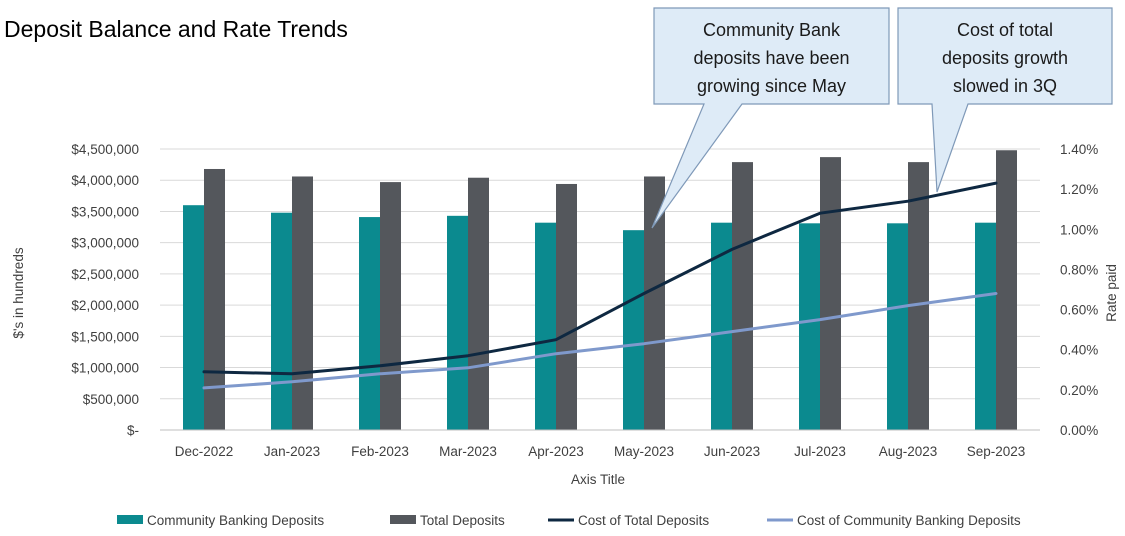  What do you see at coordinates (176, 29) in the screenshot?
I see `chart-title: Deposit Balance and Rate Trends` at bounding box center [176, 29].